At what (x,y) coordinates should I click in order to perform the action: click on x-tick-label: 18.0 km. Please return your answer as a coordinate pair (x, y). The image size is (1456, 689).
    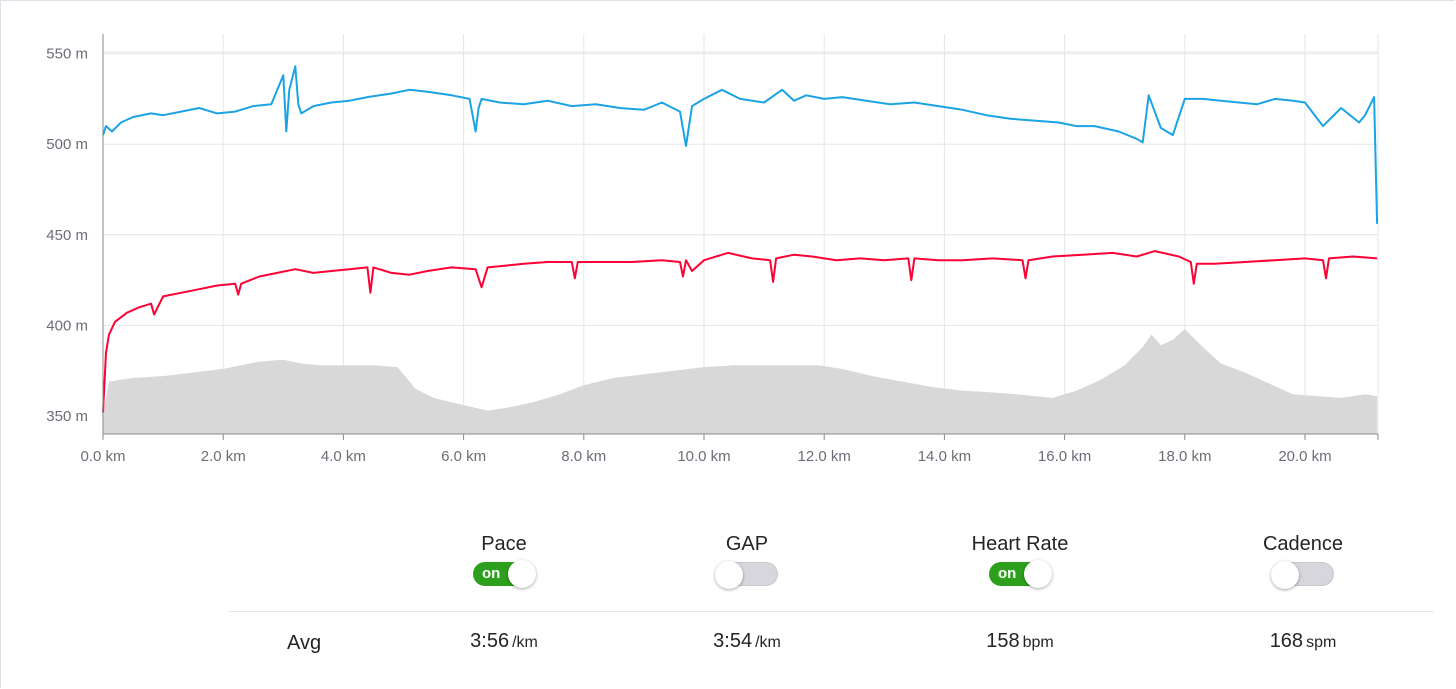
    Looking at the image, I should click on (1184, 456).